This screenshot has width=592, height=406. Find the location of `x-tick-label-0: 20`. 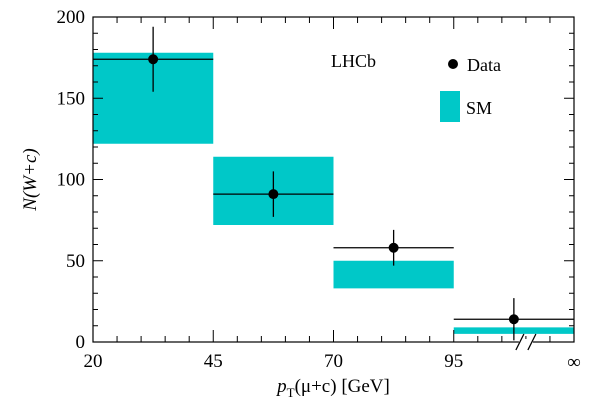

x-tick-label-0: 20 is located at coordinates (93, 361).